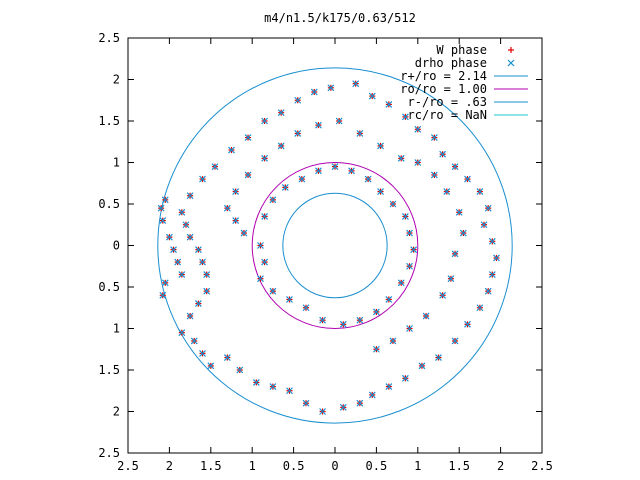 Image resolution: width=640 pixels, height=480 pixels. I want to click on reference-circle, so click(335, 245).